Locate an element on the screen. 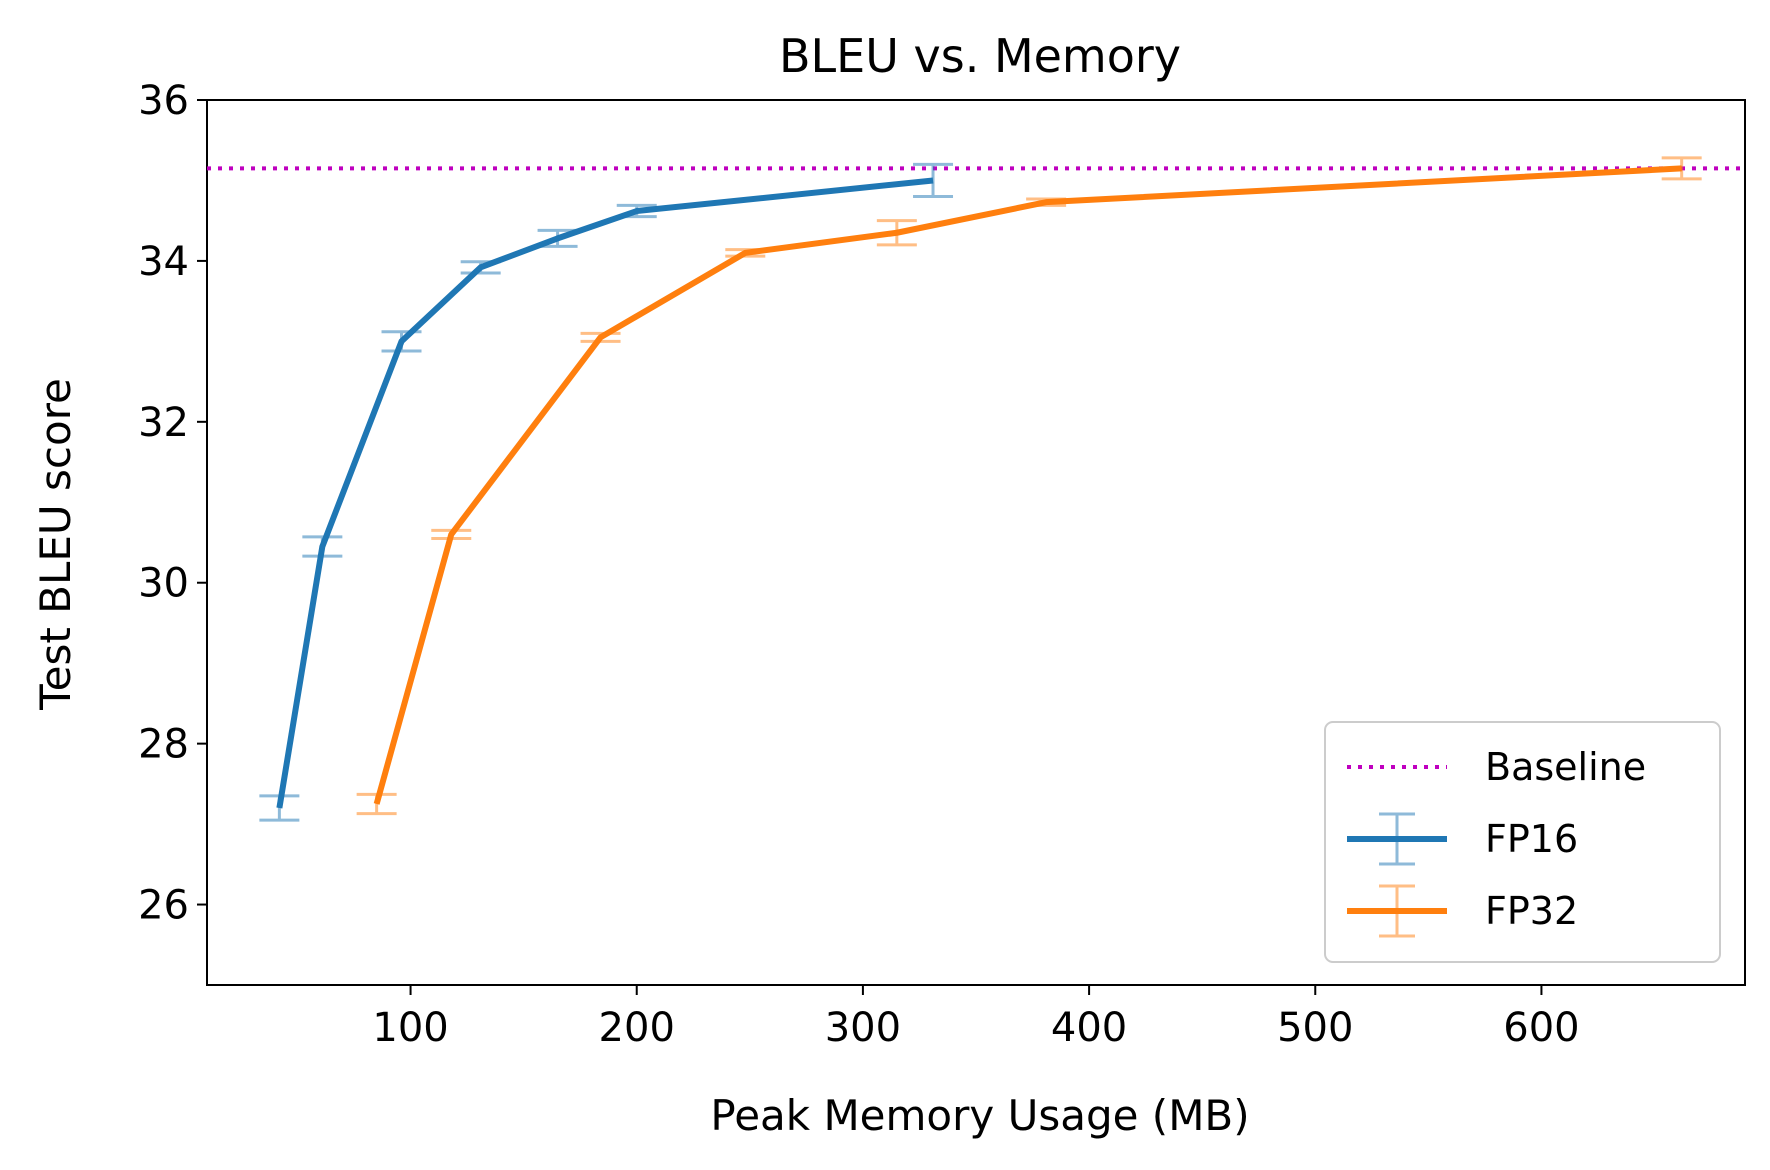 The image size is (1770, 1170). y-tick-label: 34 is located at coordinates (163, 262).